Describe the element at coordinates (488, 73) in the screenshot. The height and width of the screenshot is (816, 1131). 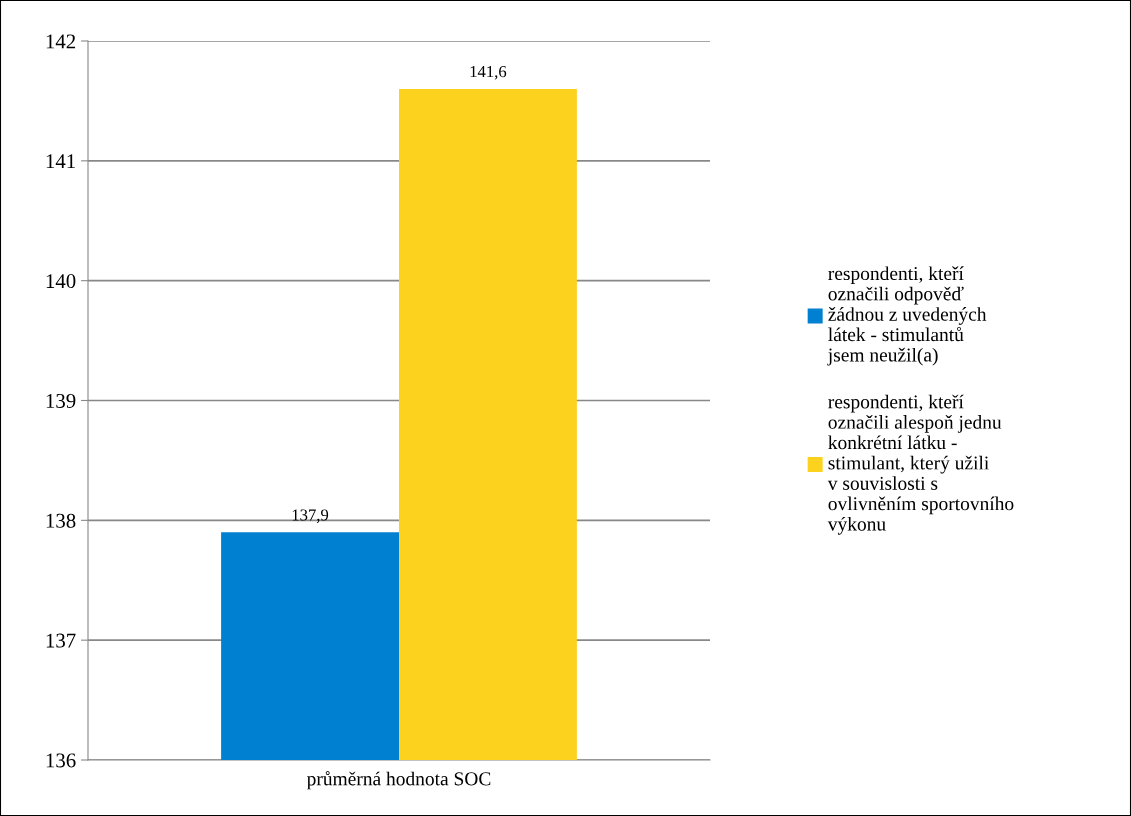
I see `data-label: 141,6` at that location.